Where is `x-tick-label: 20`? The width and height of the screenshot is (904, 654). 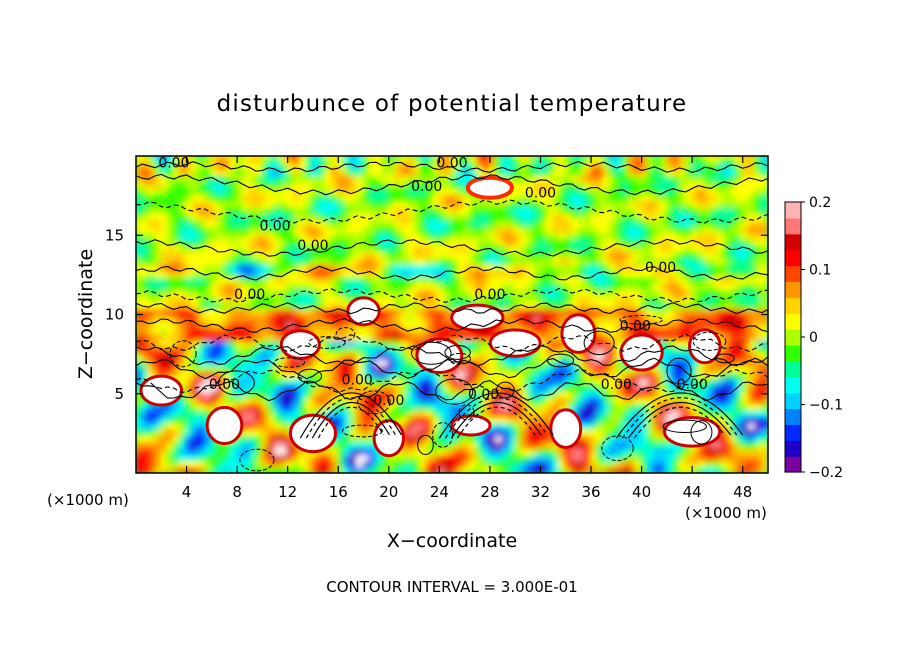
x-tick-label: 20 is located at coordinates (388, 492).